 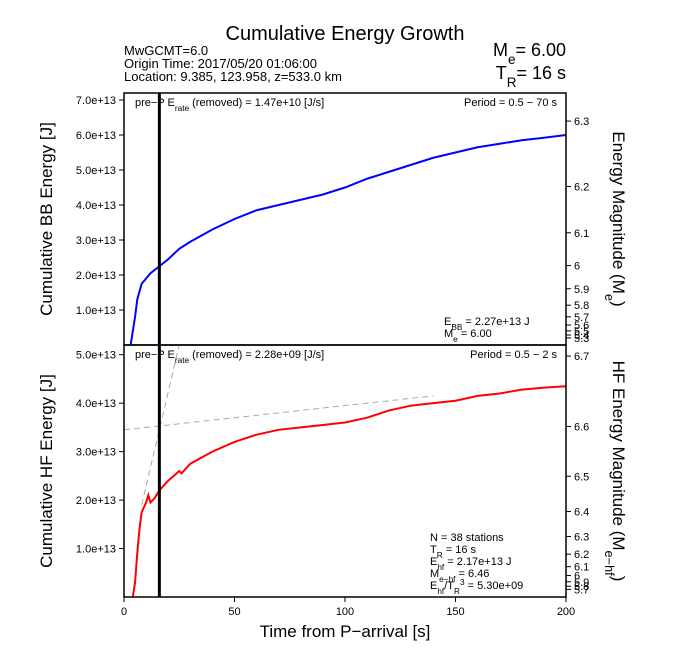 I want to click on note: TR = 16 s, so click(x=453, y=552).